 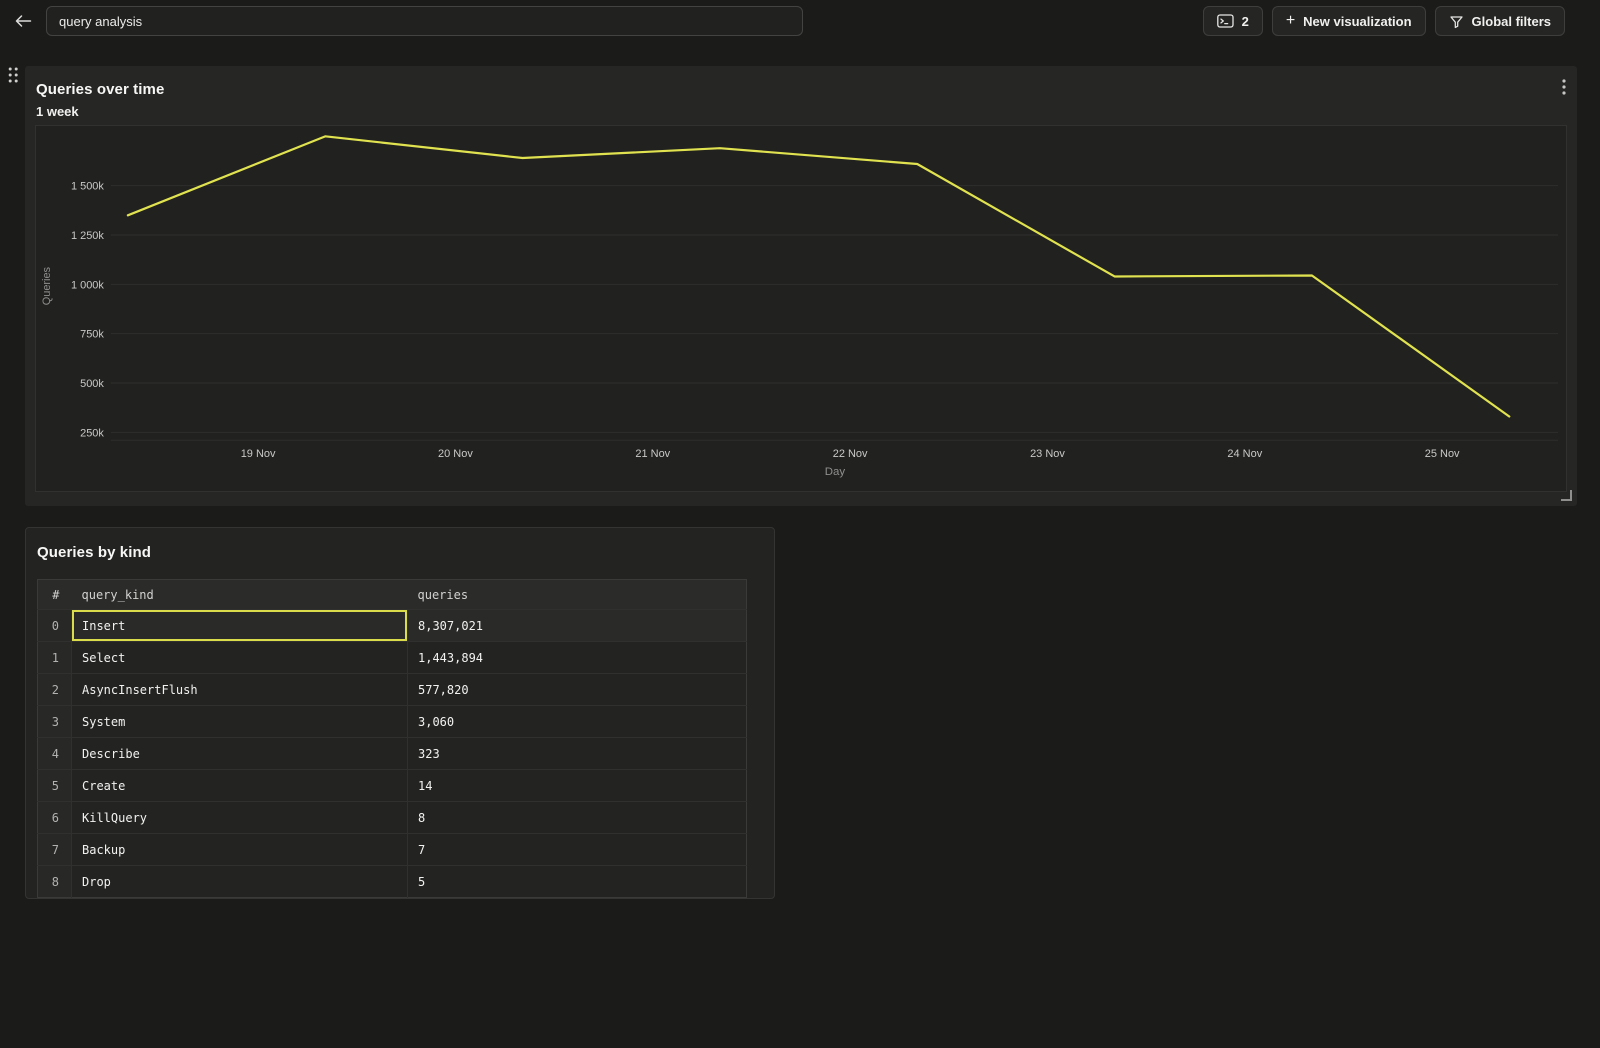 I want to click on cell-queries: 577,820, so click(x=577, y=689).